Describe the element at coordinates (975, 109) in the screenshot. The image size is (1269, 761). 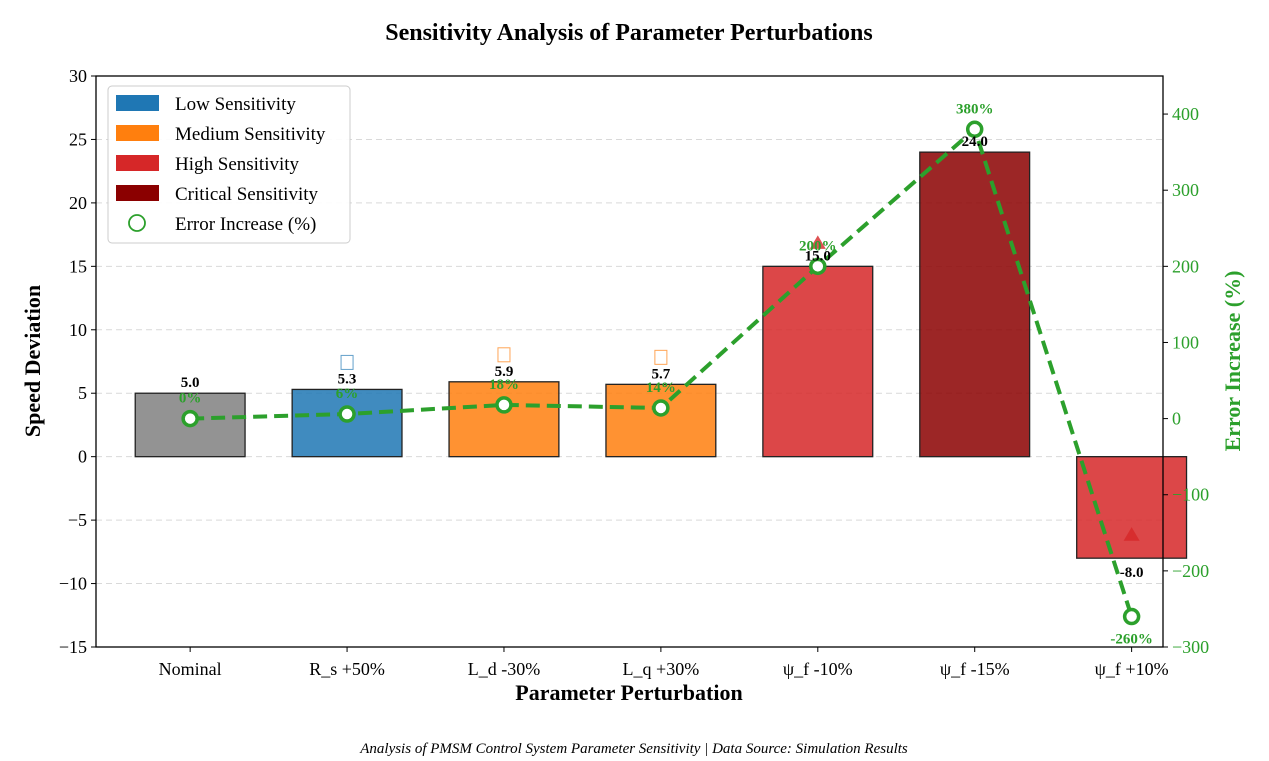
I see `error-label-5: 380%` at that location.